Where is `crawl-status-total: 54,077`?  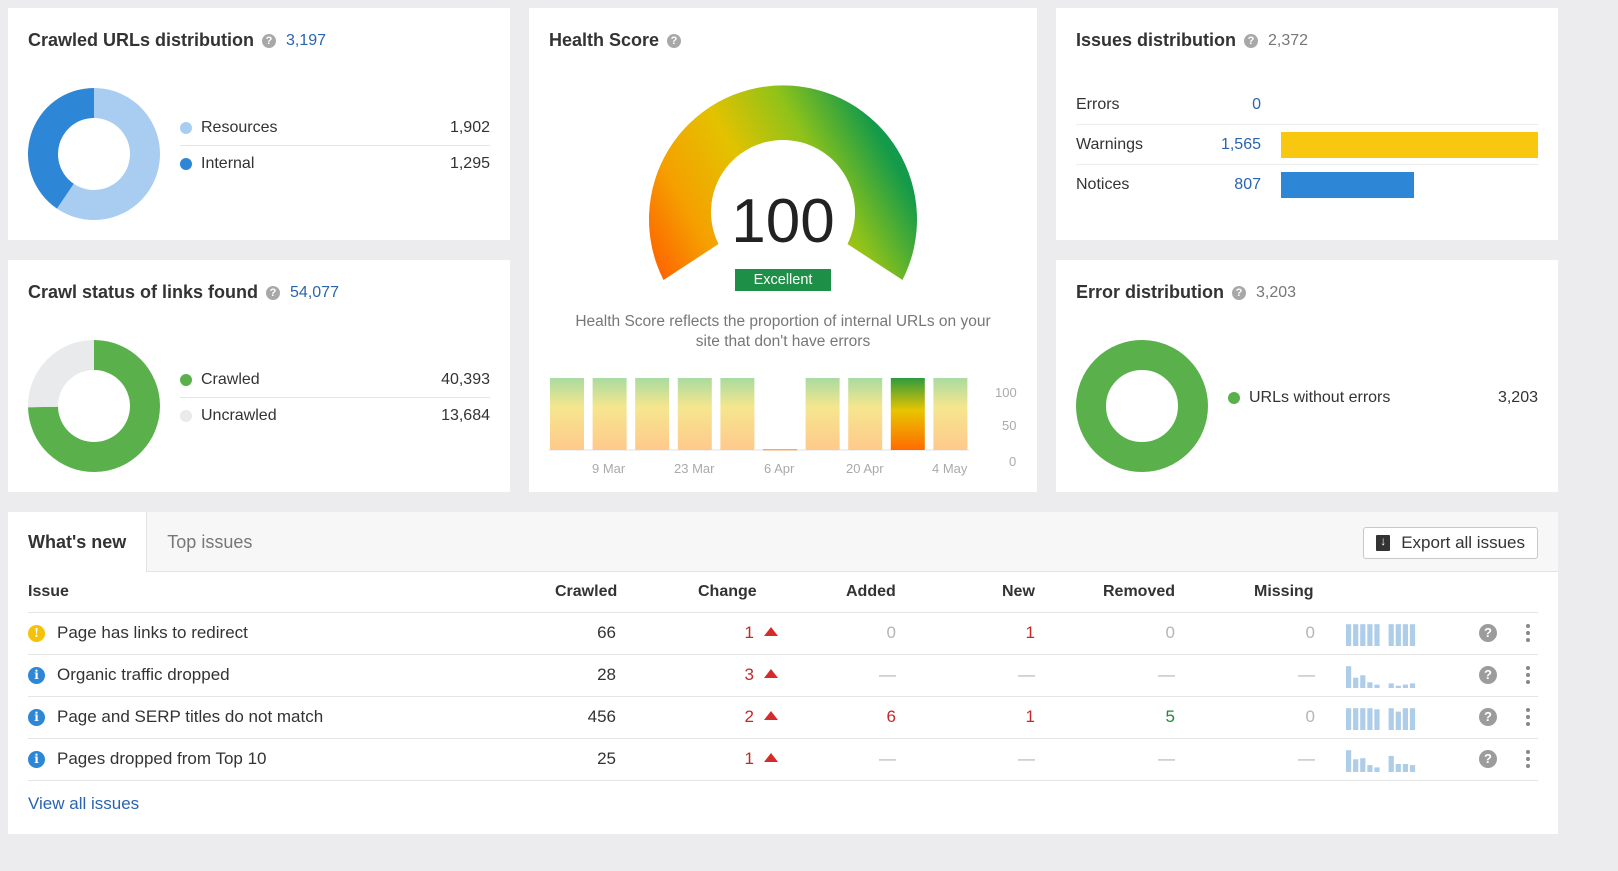 crawl-status-total: 54,077 is located at coordinates (314, 292).